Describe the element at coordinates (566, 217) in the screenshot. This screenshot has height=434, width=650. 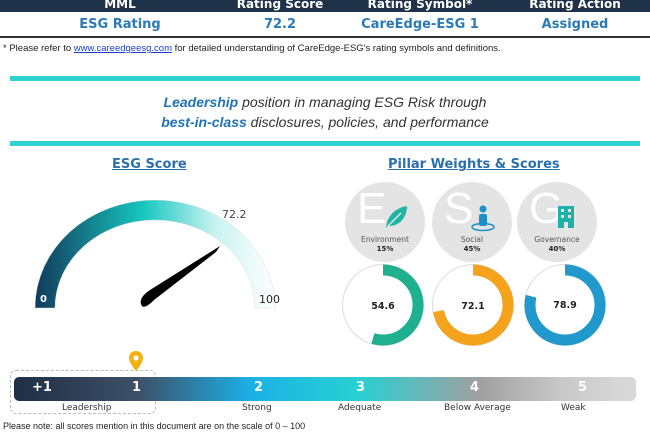
I see `building-icon` at that location.